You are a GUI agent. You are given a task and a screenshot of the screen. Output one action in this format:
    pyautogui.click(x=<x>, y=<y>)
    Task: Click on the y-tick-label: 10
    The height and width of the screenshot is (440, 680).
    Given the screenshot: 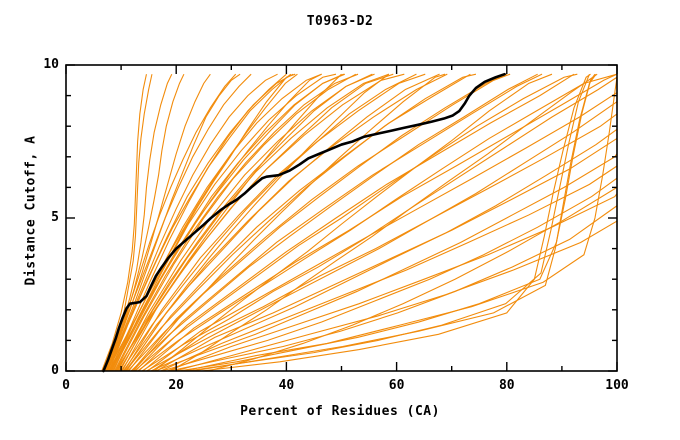 What is the action you would take?
    pyautogui.click(x=51, y=64)
    